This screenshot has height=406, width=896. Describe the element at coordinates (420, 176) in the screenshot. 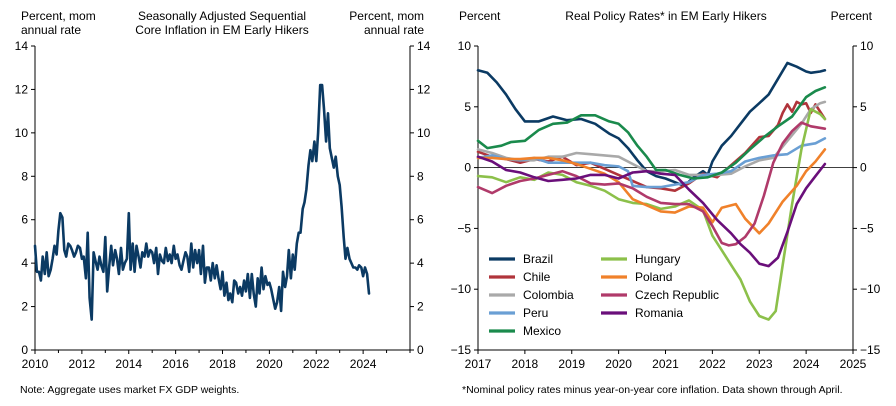

I see `left-y-tick-label-right: 8` at that location.